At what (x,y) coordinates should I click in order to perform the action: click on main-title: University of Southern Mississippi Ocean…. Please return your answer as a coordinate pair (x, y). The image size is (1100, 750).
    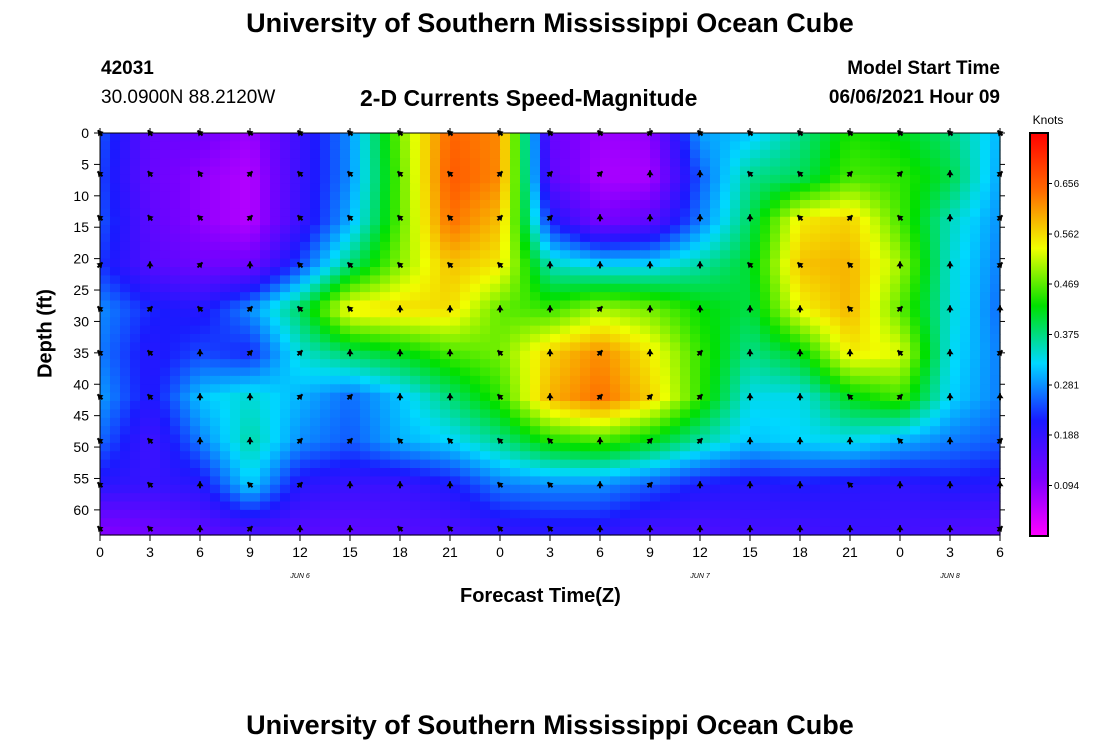
    Looking at the image, I should click on (550, 23).